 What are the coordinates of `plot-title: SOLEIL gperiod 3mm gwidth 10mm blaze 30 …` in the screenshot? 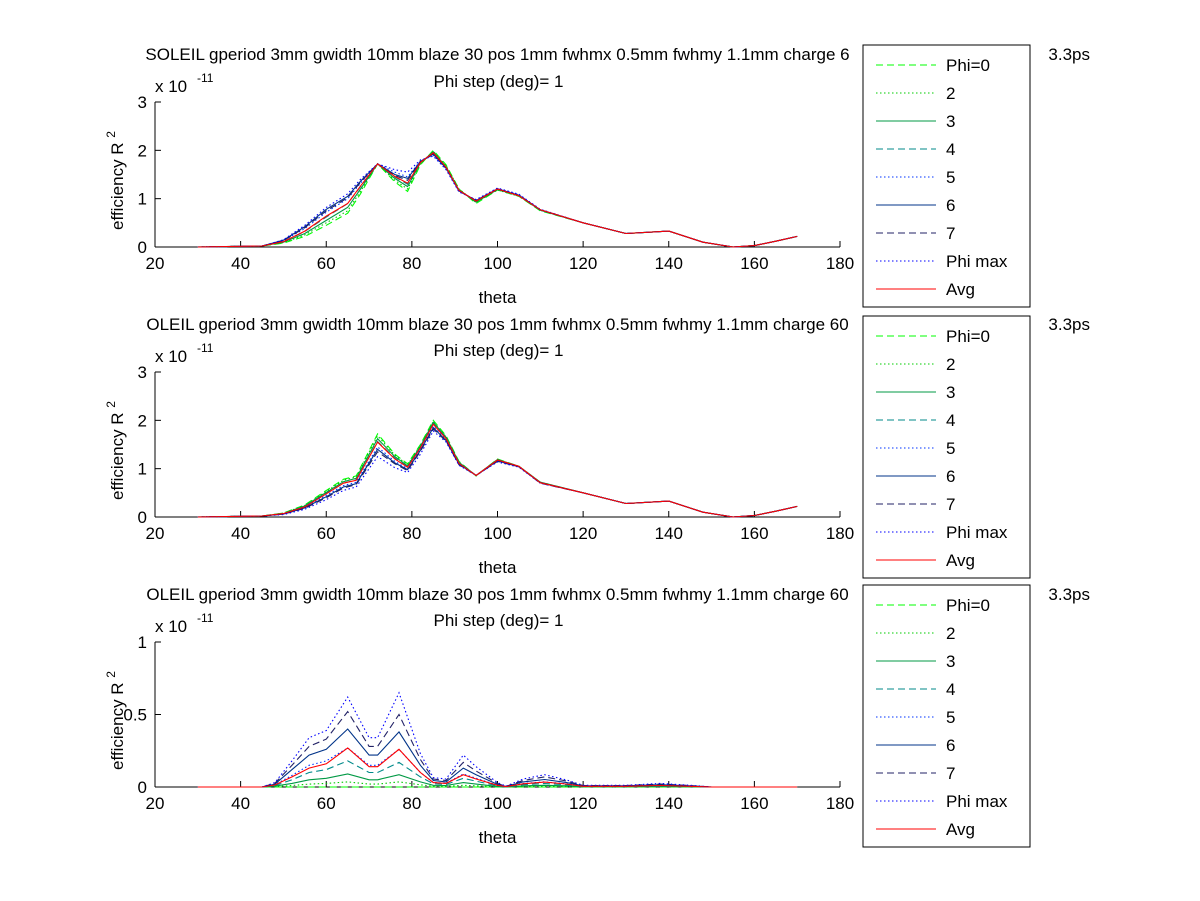 It's located at (497, 54).